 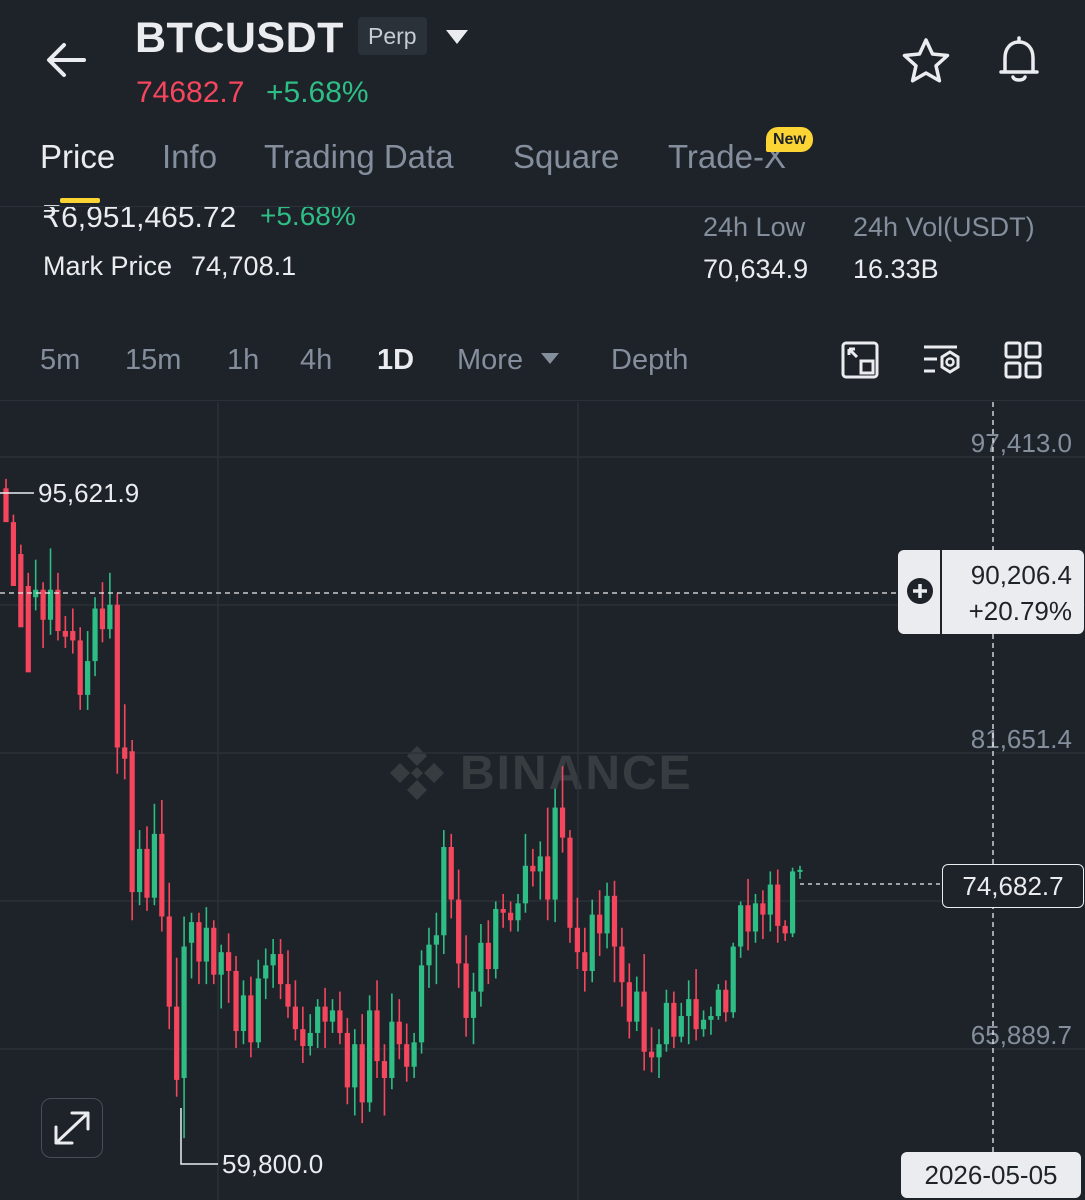 I want to click on more-dropdown-icon, so click(x=550, y=359).